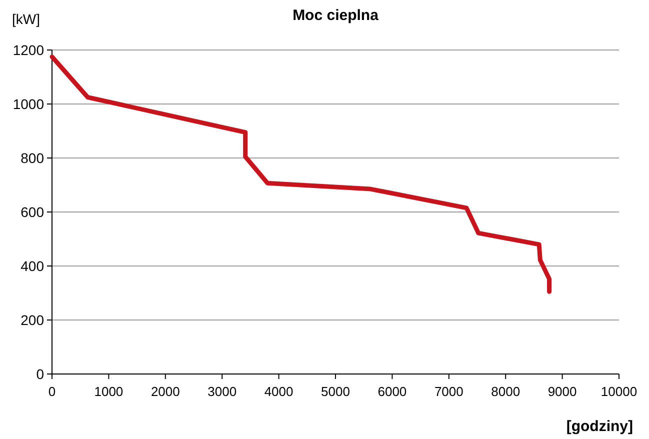  What do you see at coordinates (619, 391) in the screenshot?
I see `x-tick-label: 10000` at bounding box center [619, 391].